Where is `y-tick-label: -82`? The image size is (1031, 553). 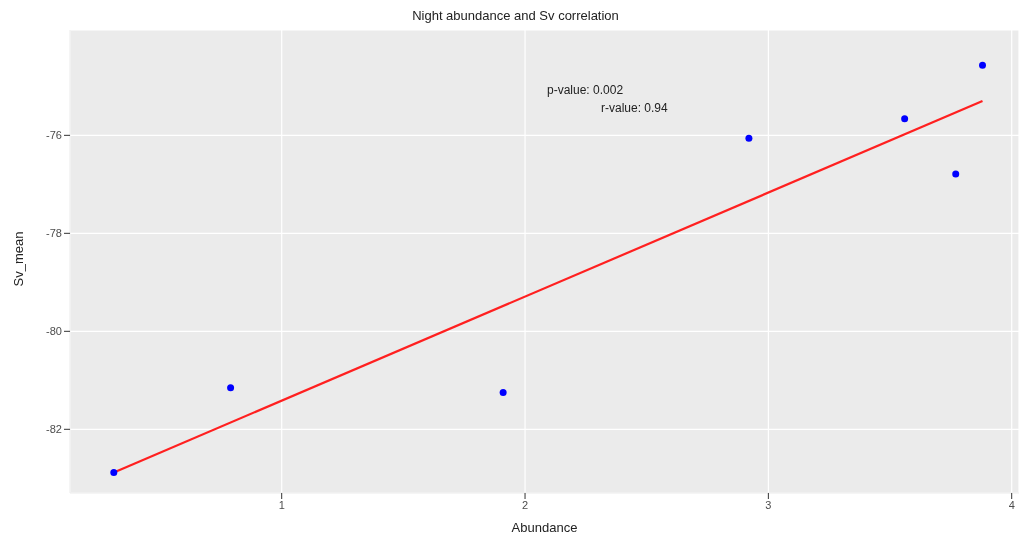 y-tick-label: -82 is located at coordinates (54, 429).